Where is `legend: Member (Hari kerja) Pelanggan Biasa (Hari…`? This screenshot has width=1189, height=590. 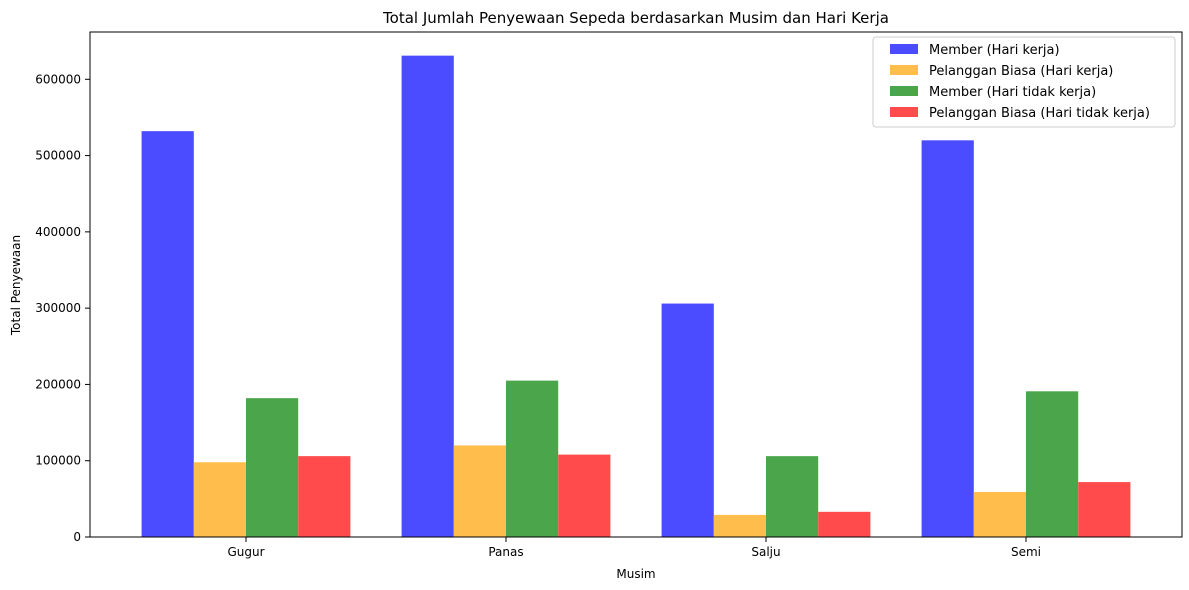
legend: Member (Hari kerja) Pelanggan Biasa (Hari… is located at coordinates (1024, 82).